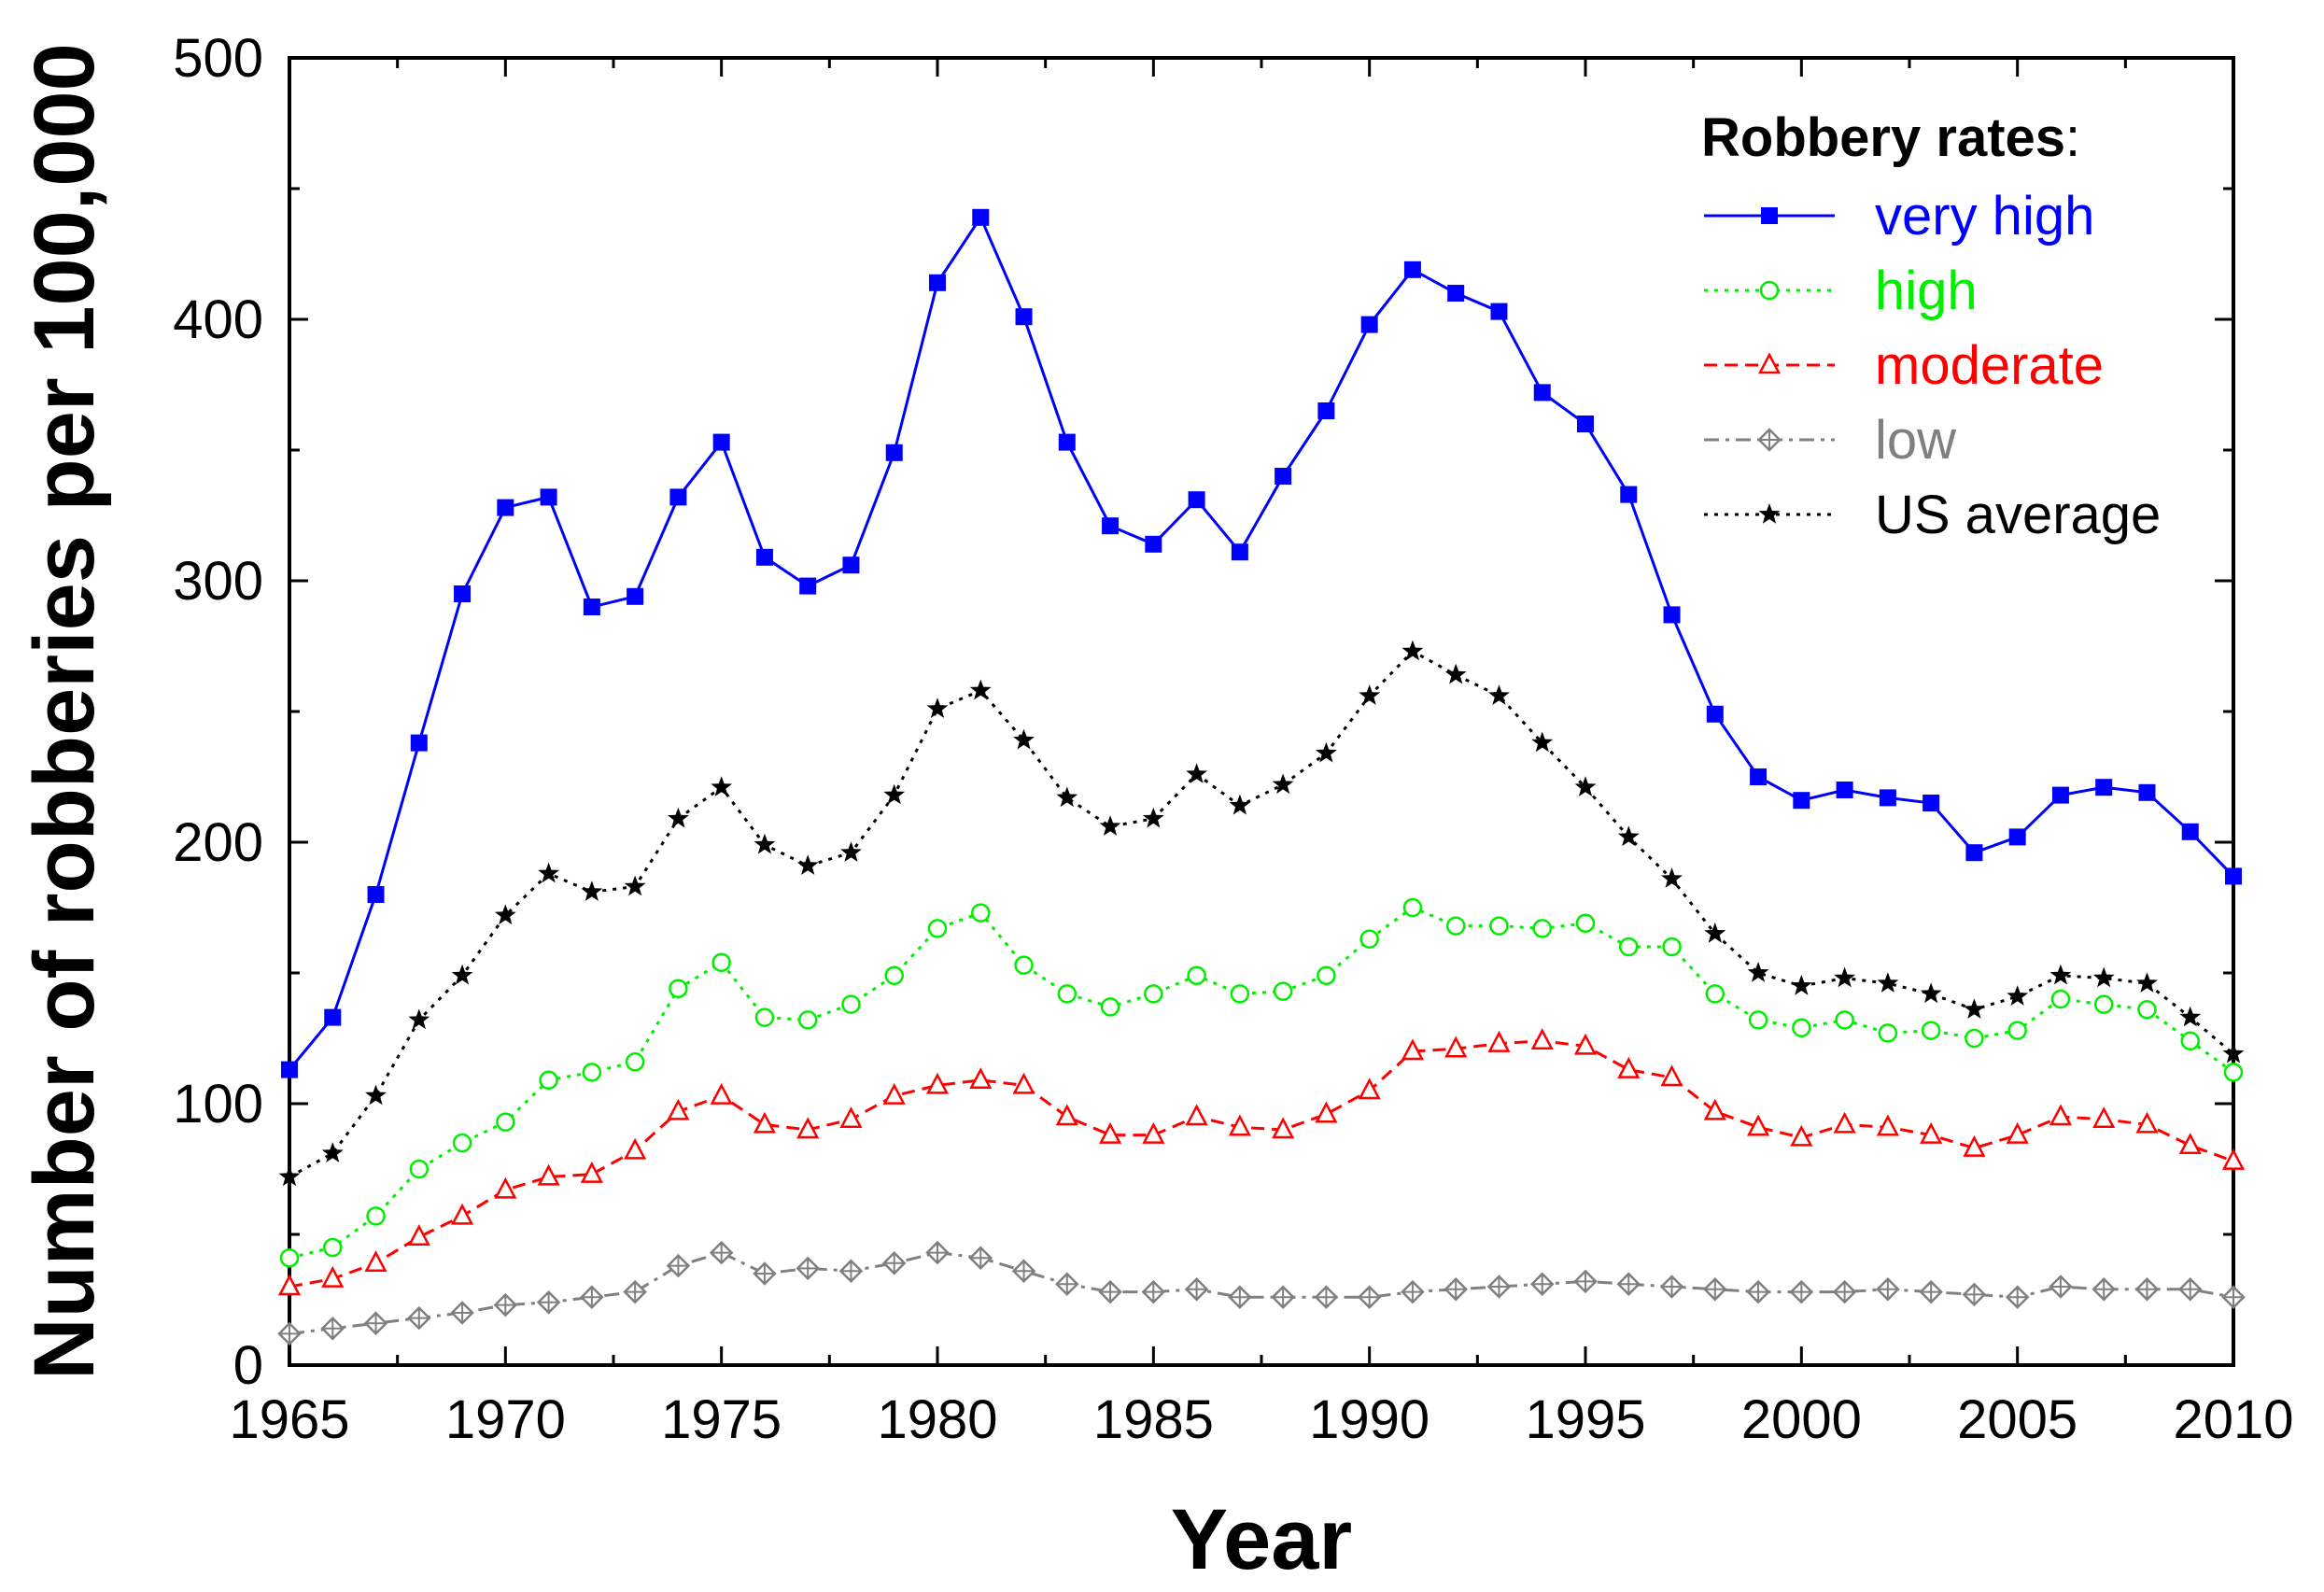 The image size is (2324, 1592). I want to click on series-low, so click(1261, 1293).